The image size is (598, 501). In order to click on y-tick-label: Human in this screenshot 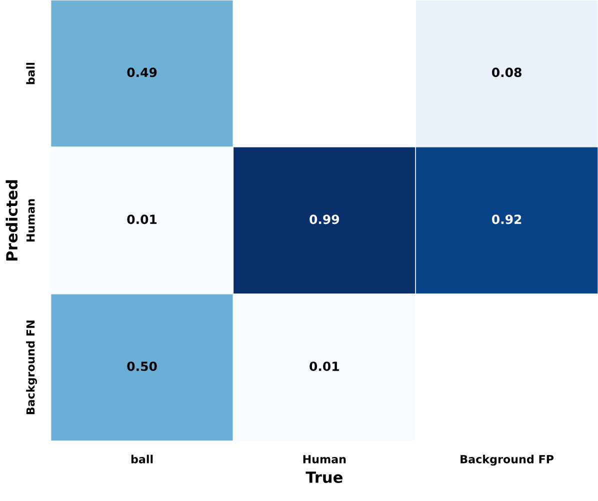, I will do `click(30, 220)`.